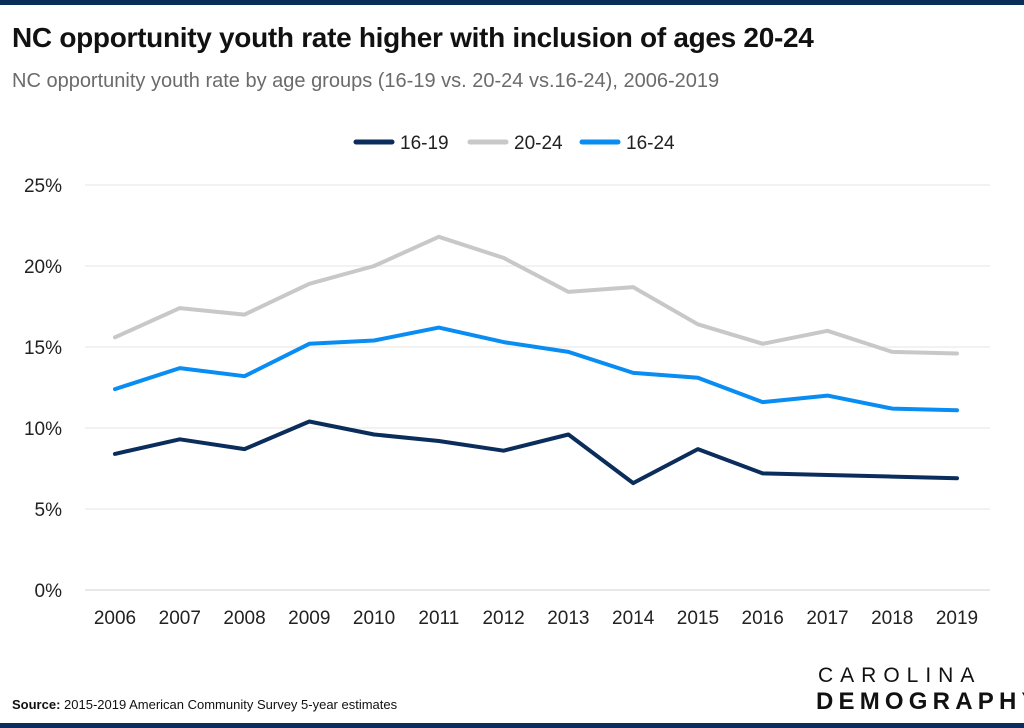  What do you see at coordinates (957, 618) in the screenshot?
I see `x-tick-label: 2019` at bounding box center [957, 618].